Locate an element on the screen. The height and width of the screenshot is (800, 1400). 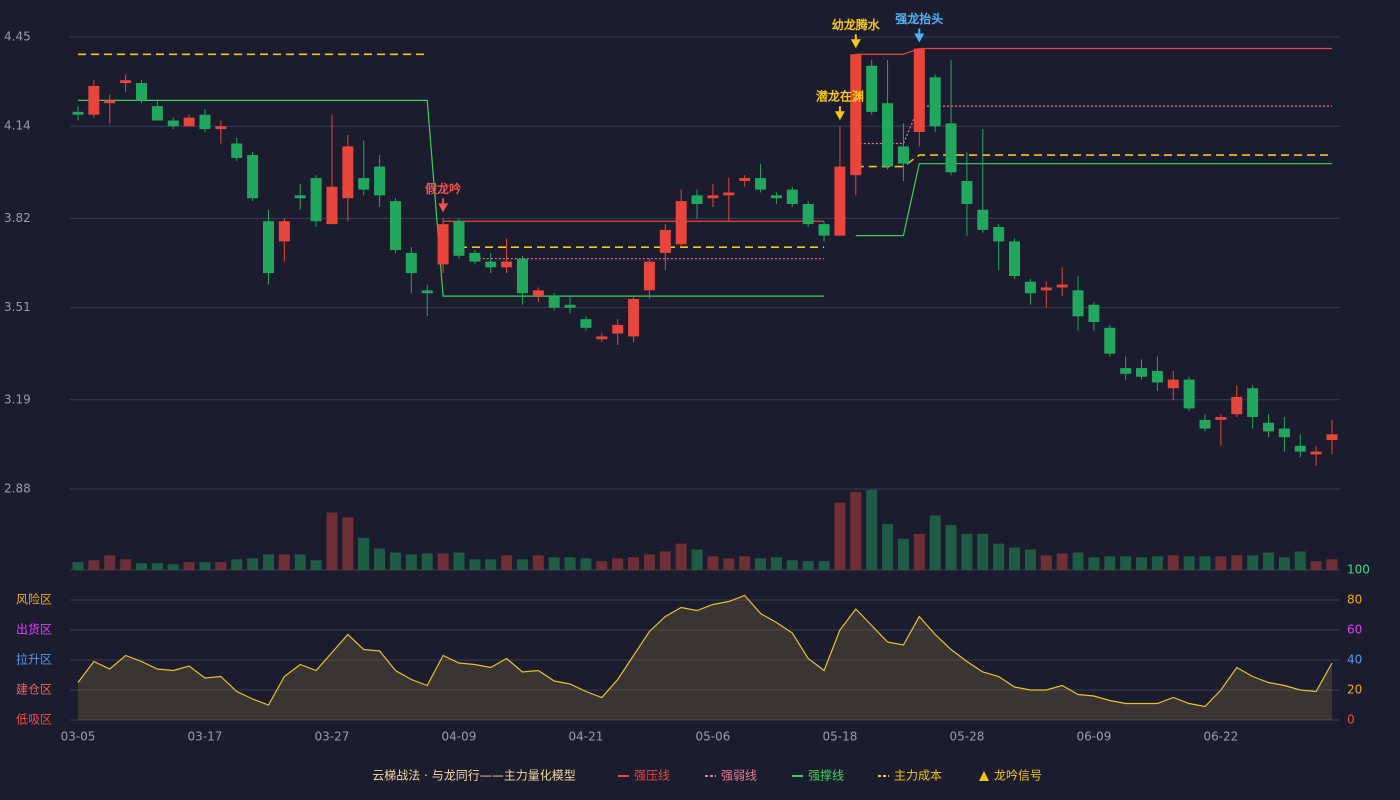
x-tick-label: 03-27 is located at coordinates (332, 737).